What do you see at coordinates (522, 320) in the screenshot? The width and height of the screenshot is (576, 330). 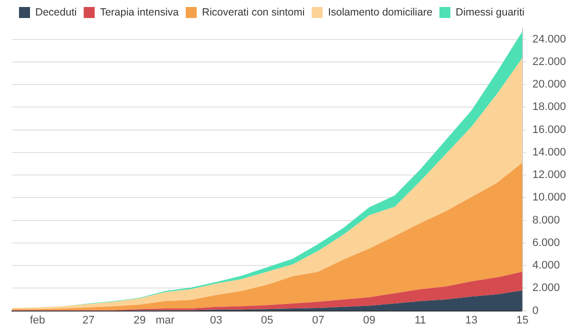 I see `x-tick-label: 15` at bounding box center [522, 320].